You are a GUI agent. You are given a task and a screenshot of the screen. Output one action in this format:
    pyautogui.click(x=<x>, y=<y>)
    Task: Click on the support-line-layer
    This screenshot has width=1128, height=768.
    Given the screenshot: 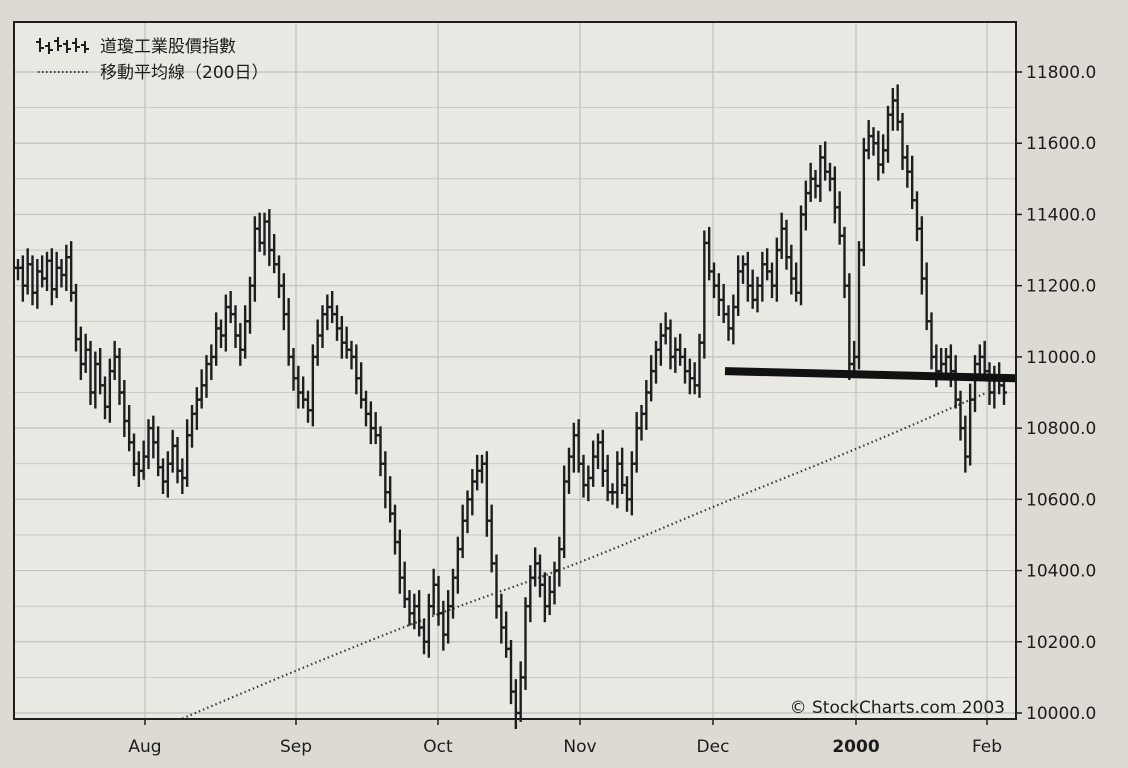 What is the action you would take?
    pyautogui.click(x=870, y=375)
    